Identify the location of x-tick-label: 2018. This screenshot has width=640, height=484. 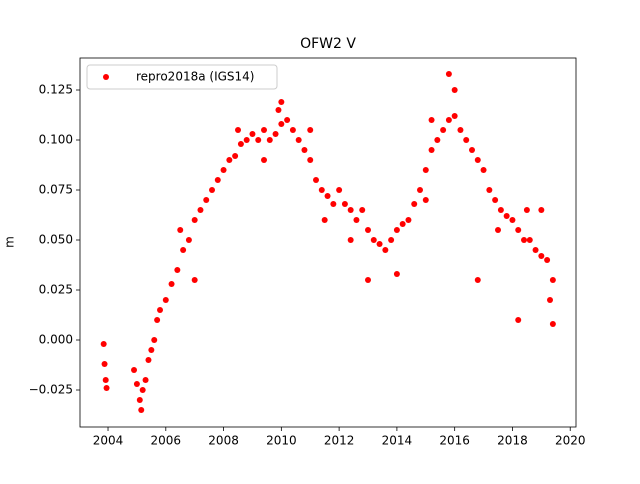
(512, 441).